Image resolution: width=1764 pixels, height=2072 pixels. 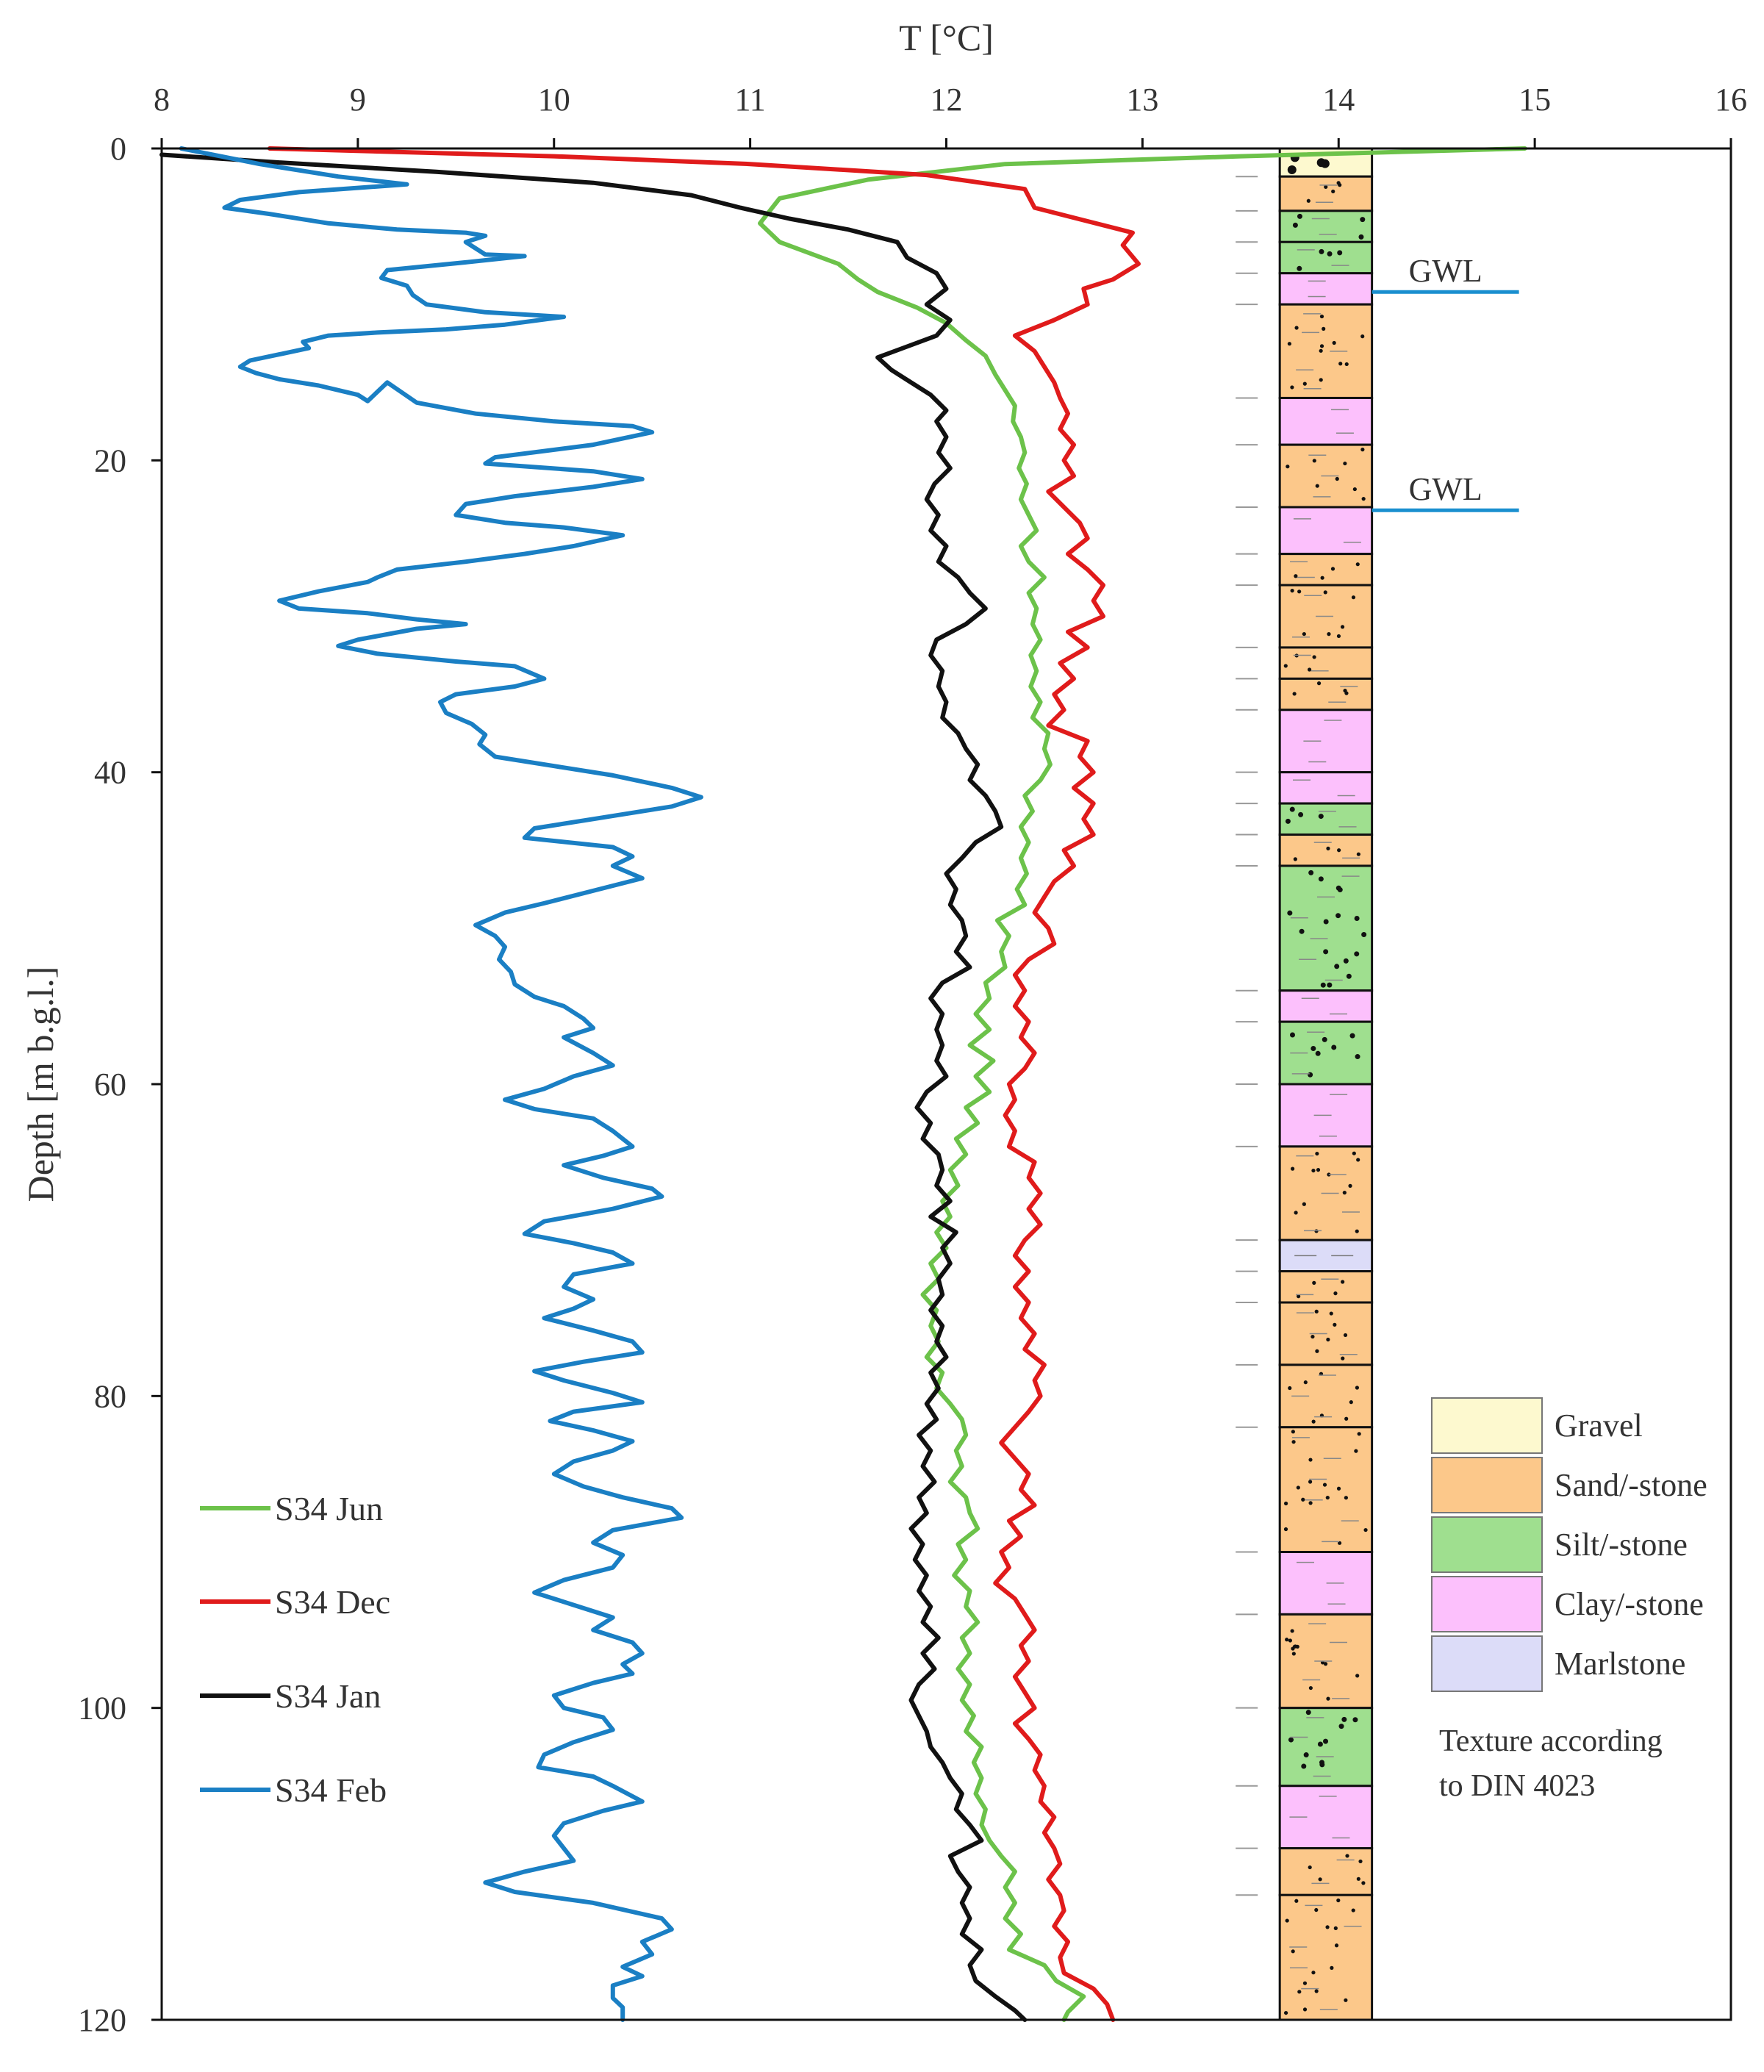 I want to click on legend-label: S34 Feb, so click(x=331, y=1790).